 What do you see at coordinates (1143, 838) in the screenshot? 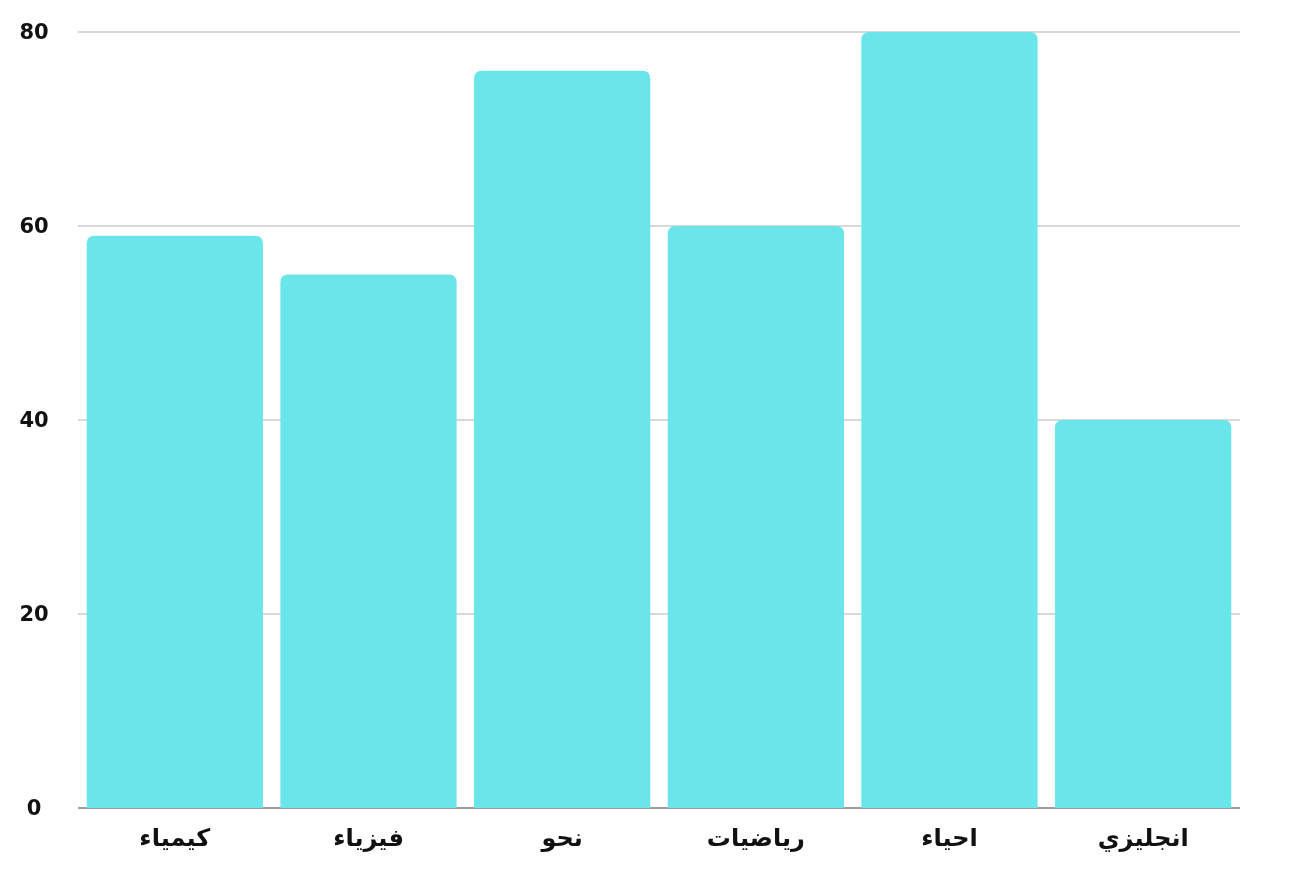
I see `x-tick-label: انجليزي` at bounding box center [1143, 838].